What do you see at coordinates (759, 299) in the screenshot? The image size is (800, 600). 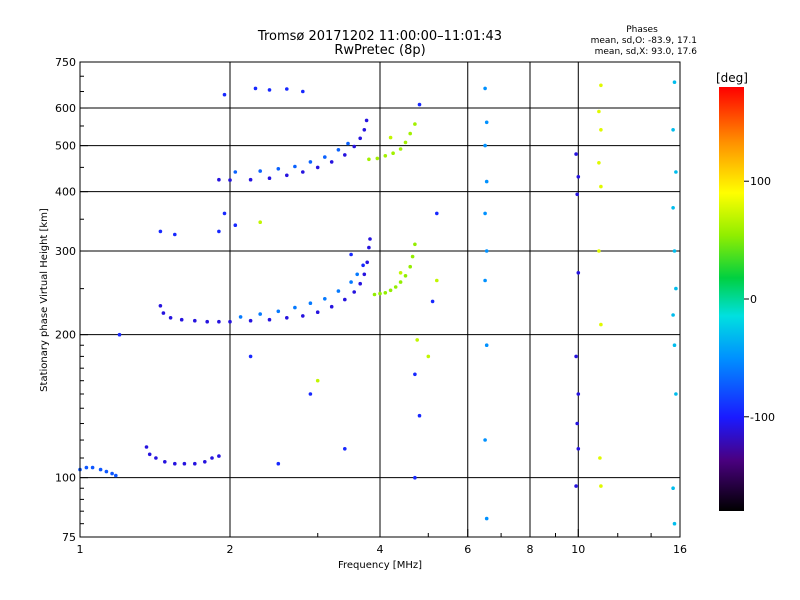 I see `colorbar-ticks: 100 0 -100` at bounding box center [759, 299].